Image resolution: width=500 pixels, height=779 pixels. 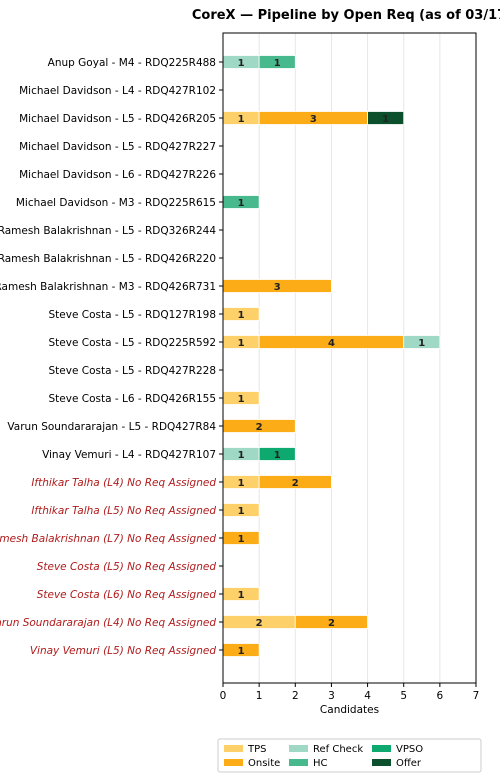 What do you see at coordinates (127, 567) in the screenshot?
I see `category-label: Steve Costa (L5) No Req Assigned` at bounding box center [127, 567].